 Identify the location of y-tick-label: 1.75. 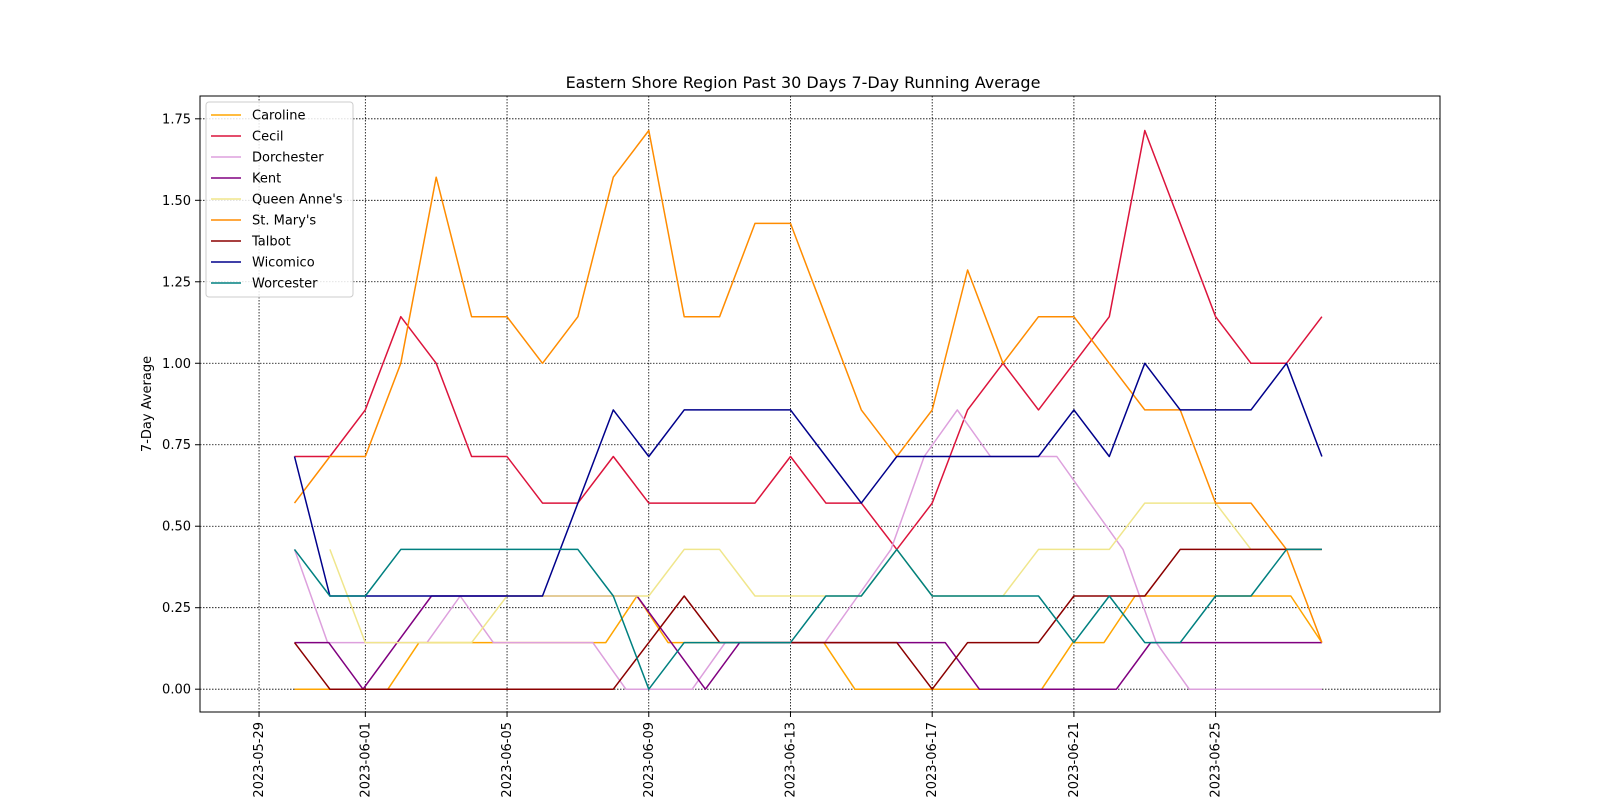
(176, 119).